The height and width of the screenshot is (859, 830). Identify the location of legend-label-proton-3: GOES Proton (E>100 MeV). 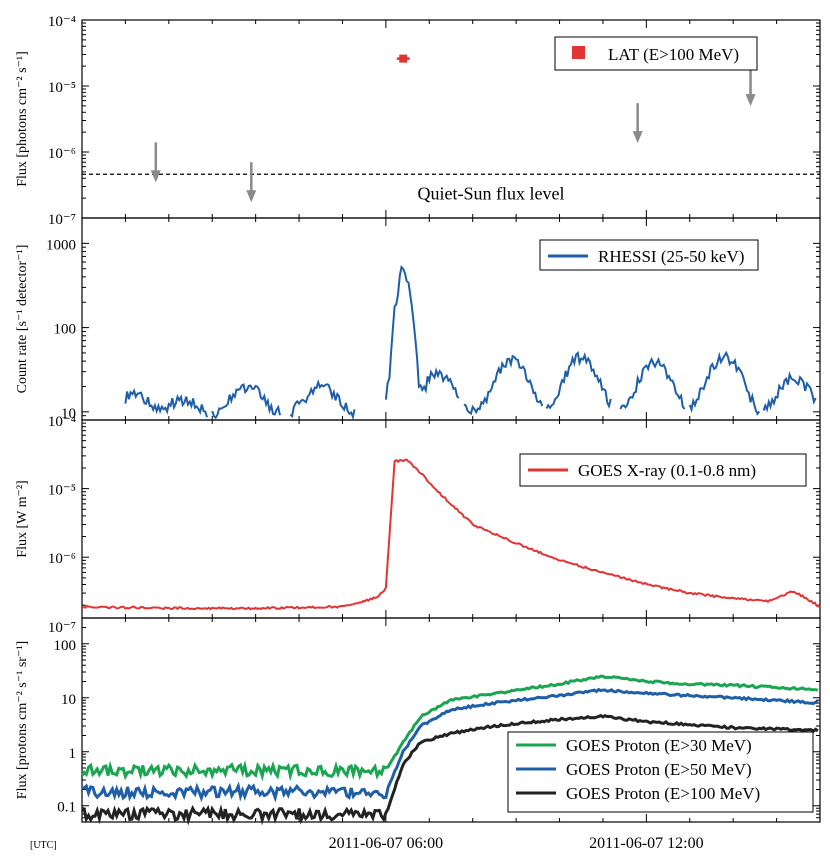
(663, 793).